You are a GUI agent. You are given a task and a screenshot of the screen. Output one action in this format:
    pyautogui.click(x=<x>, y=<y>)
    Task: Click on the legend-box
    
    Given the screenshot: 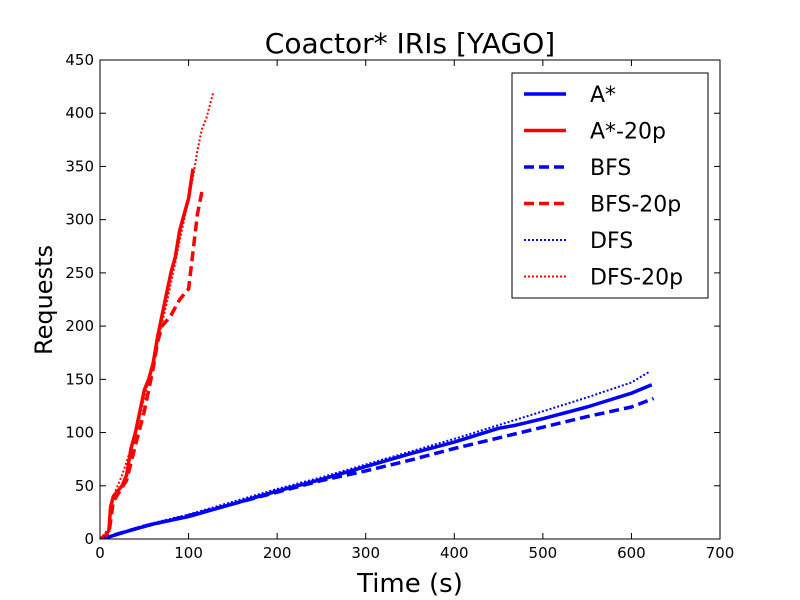 What is the action you would take?
    pyautogui.click(x=610, y=185)
    